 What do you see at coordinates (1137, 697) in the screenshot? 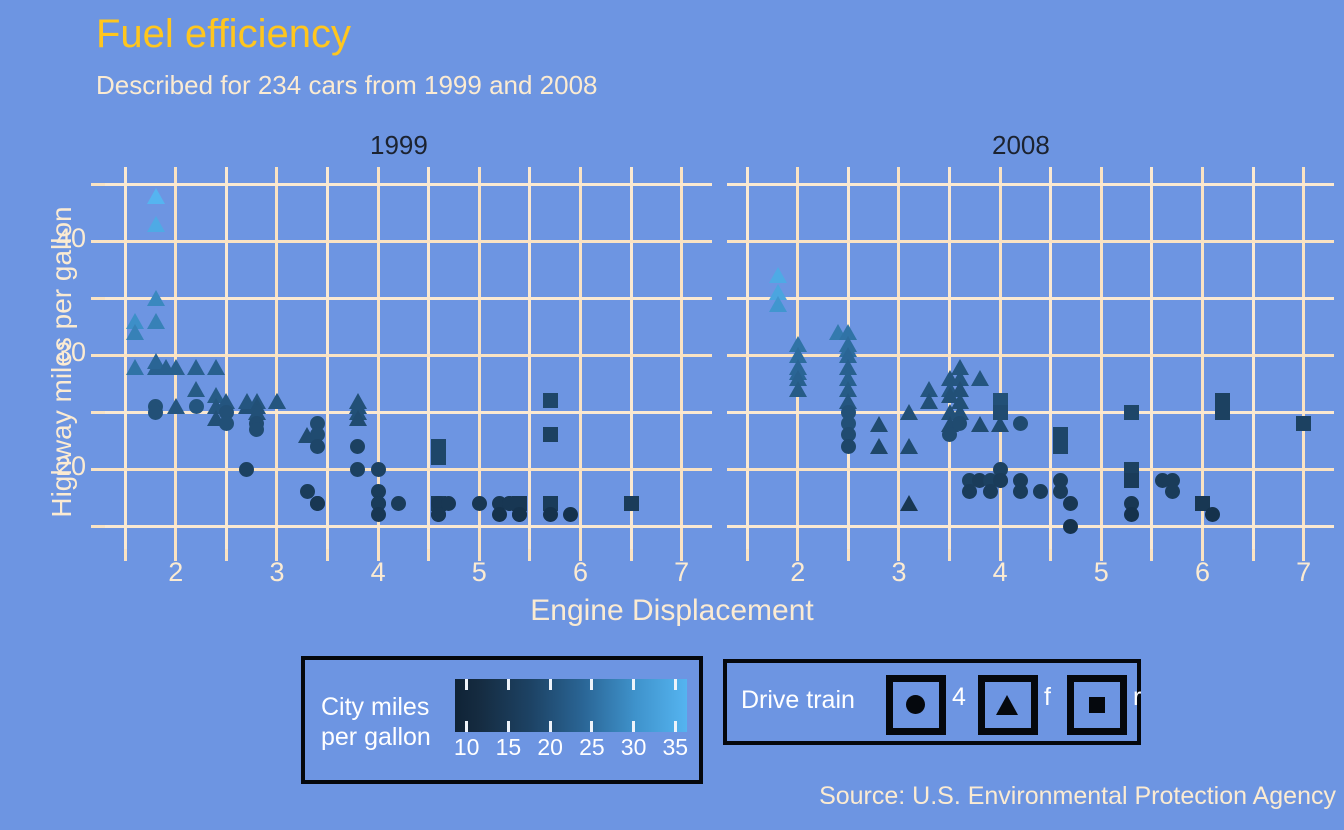
I see `shape-legend-label-r: r` at bounding box center [1137, 697].